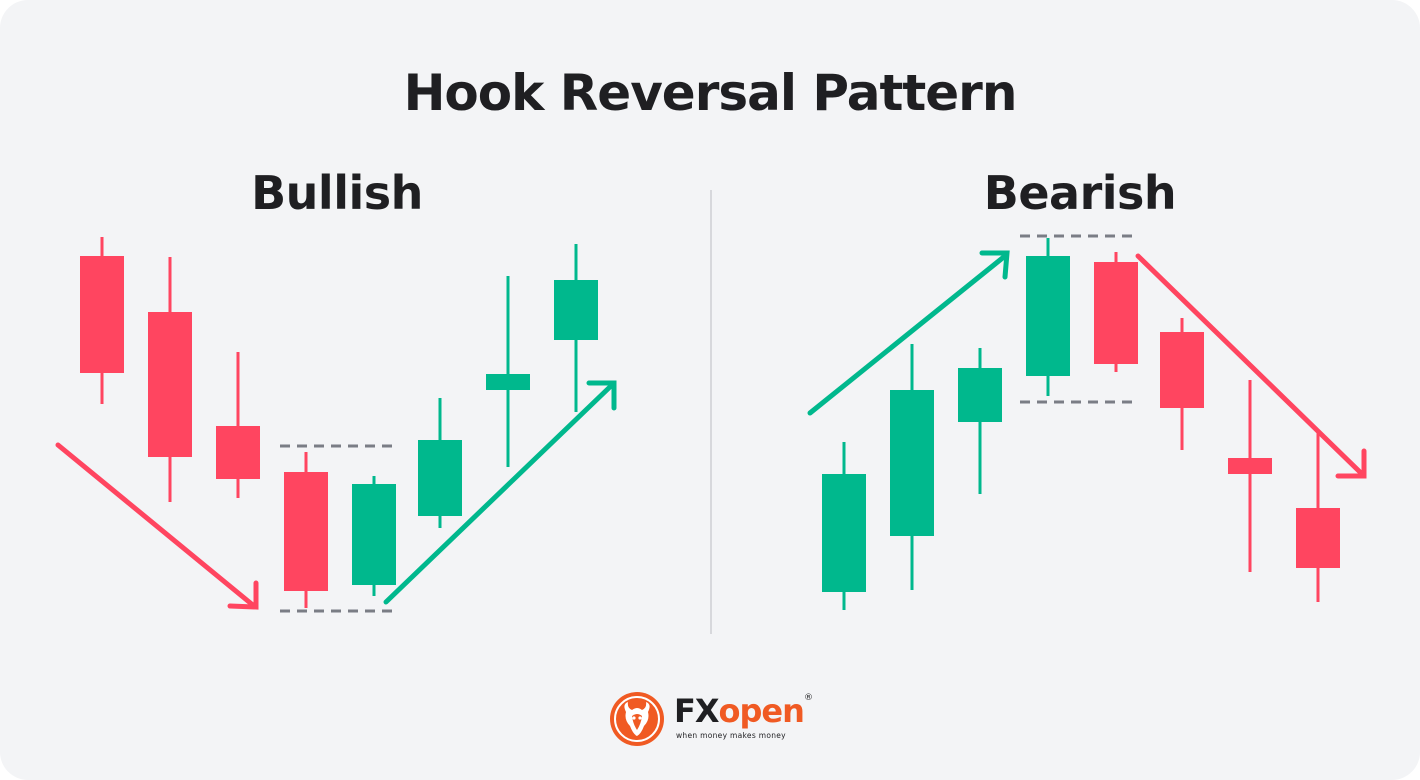 The height and width of the screenshot is (780, 1420). What do you see at coordinates (1080, 193) in the screenshot?
I see `bearish-panel-title: Bearish` at bounding box center [1080, 193].